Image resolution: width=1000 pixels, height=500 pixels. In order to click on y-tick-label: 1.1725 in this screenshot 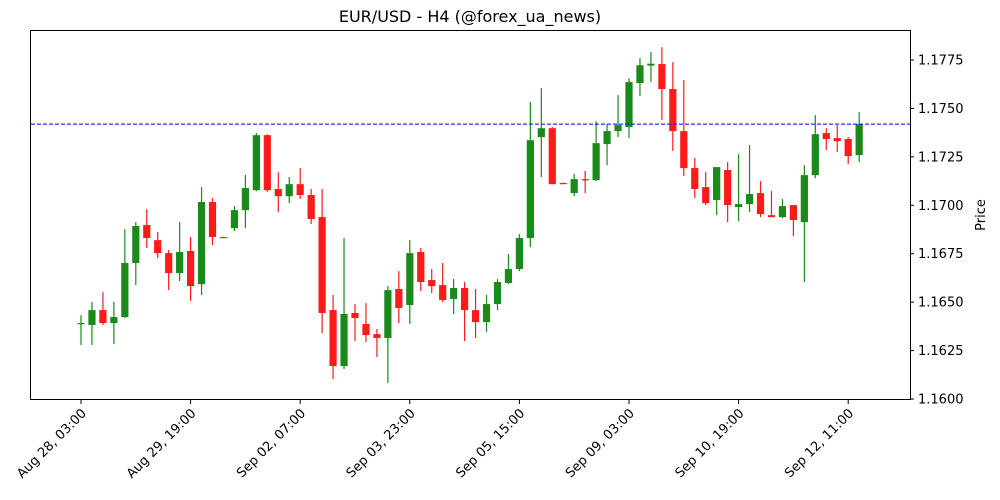, I will do `click(941, 157)`.